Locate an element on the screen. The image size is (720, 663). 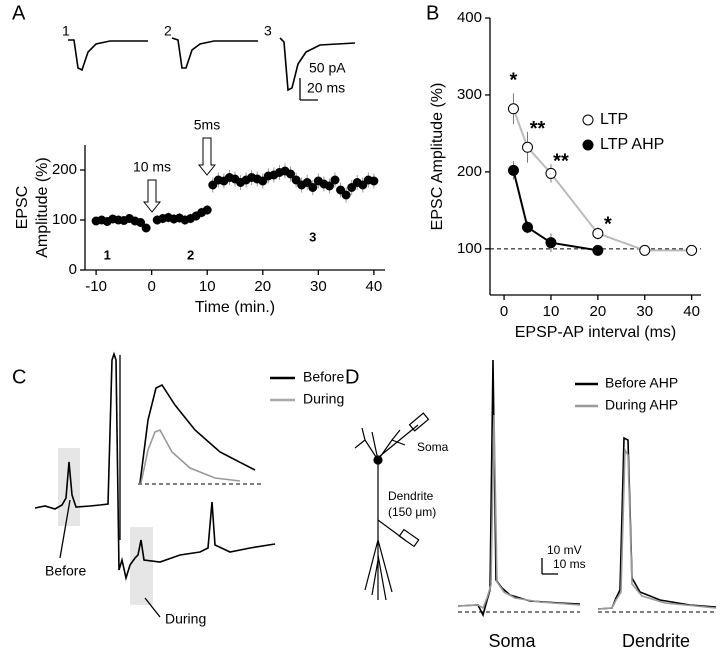
panel-label: A is located at coordinates (19, 13).